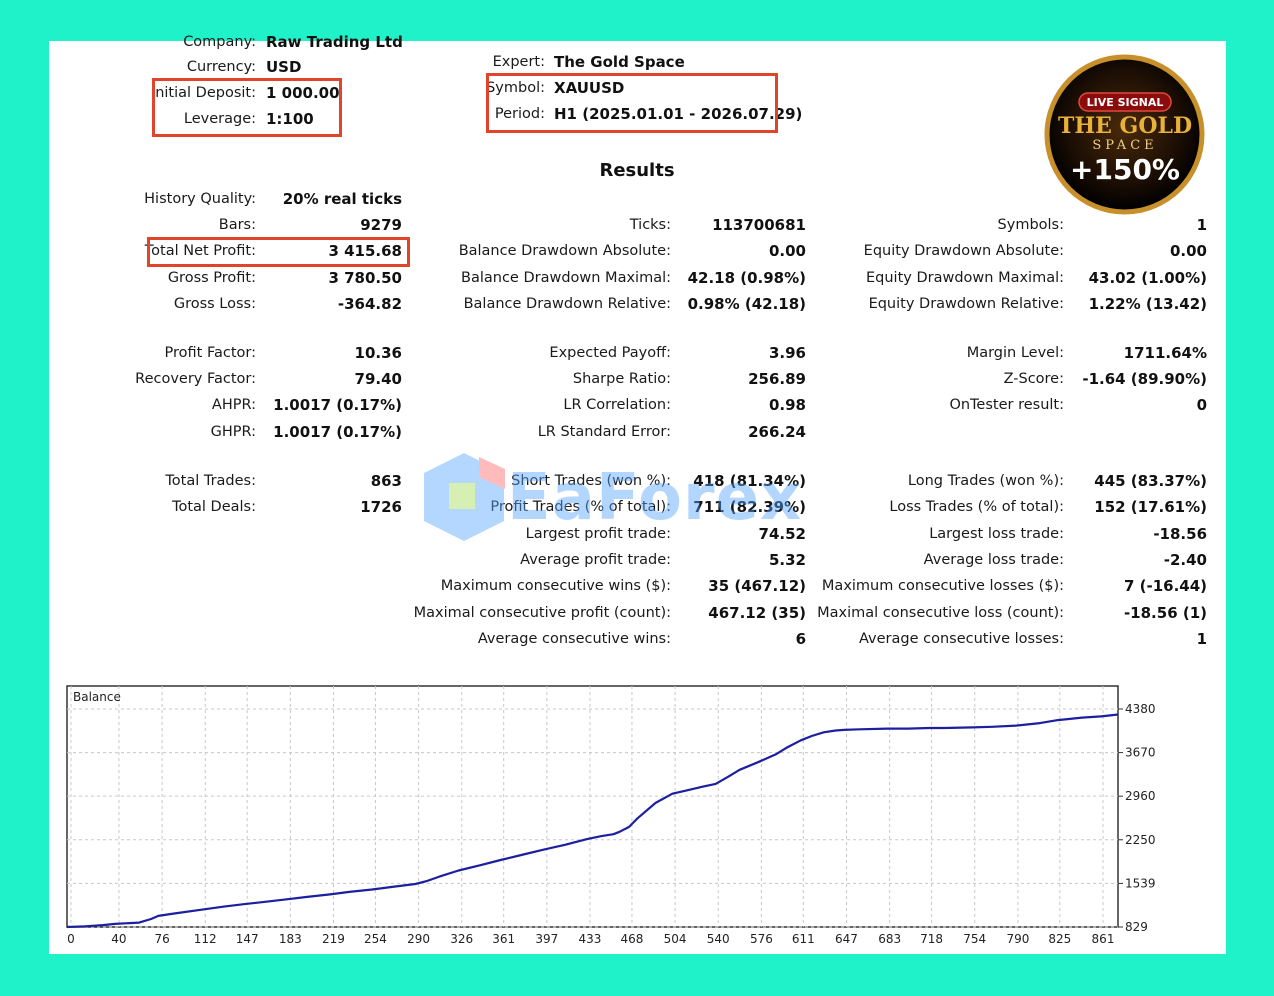  Describe the element at coordinates (846, 939) in the screenshot. I see `chart-x-tick-label: 647` at that location.